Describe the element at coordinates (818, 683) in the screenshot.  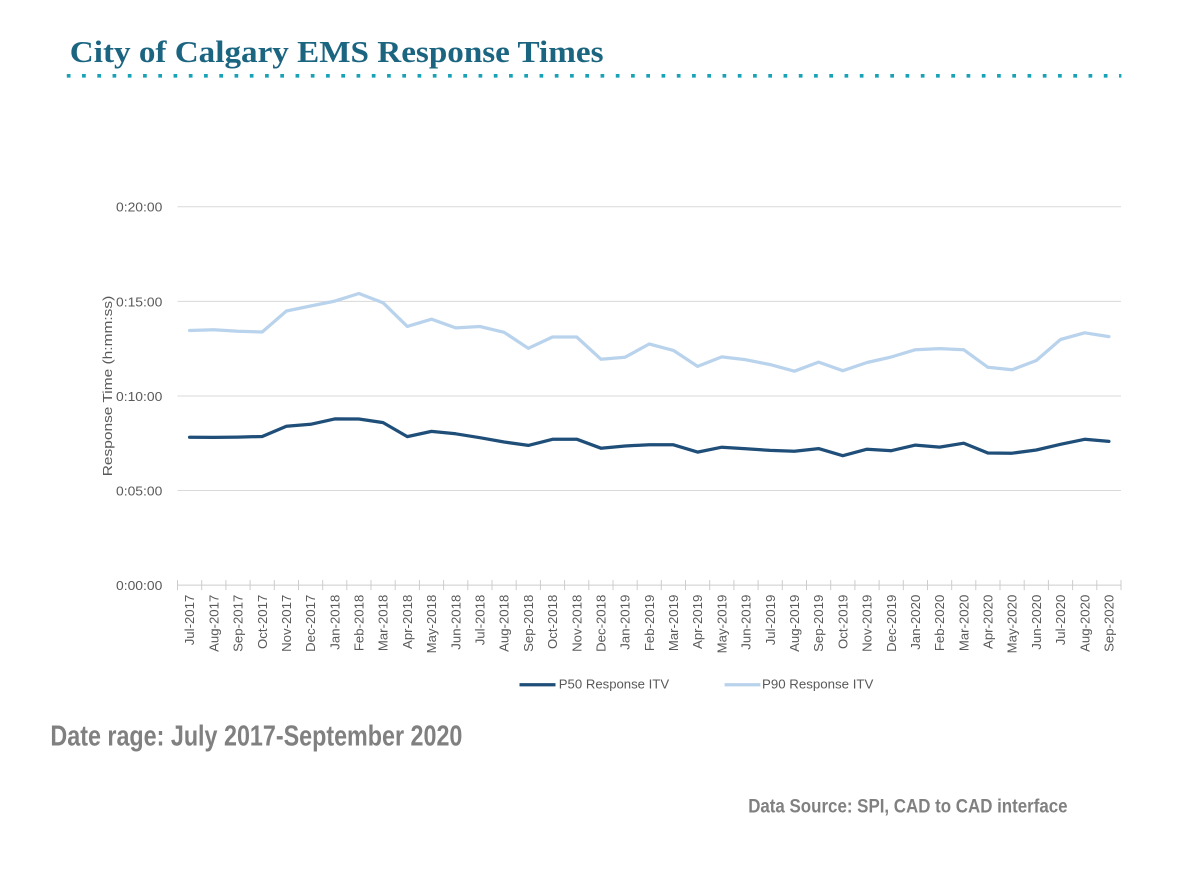
I see `svg-text: P90 Response ITV` at that location.